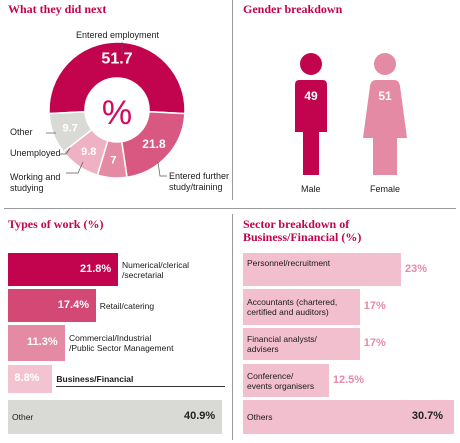 The image size is (460, 443). I want to click on sector-bar-label-line: Accountants (chartered,, so click(292, 302).